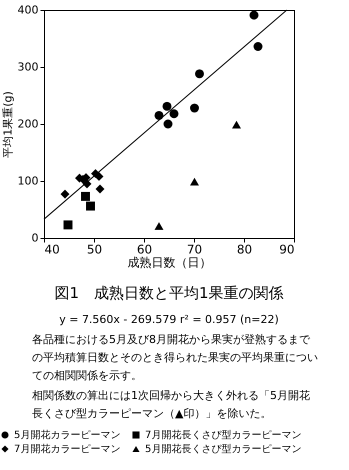 The height and width of the screenshot is (470, 349). I want to click on y-tick-label: 0, so click(35, 238).